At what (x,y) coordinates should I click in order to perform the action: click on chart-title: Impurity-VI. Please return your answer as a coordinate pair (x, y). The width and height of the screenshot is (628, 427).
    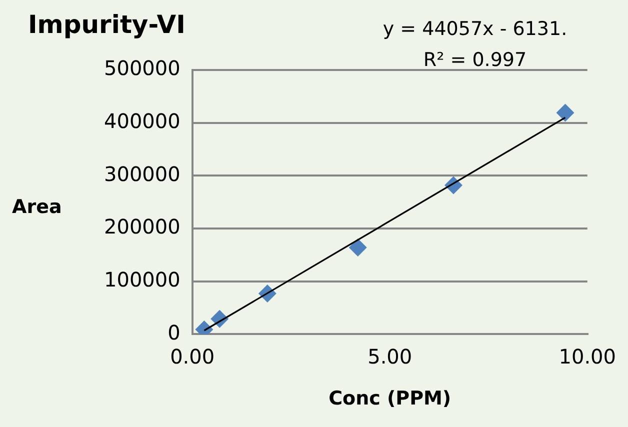
    Looking at the image, I should click on (107, 24).